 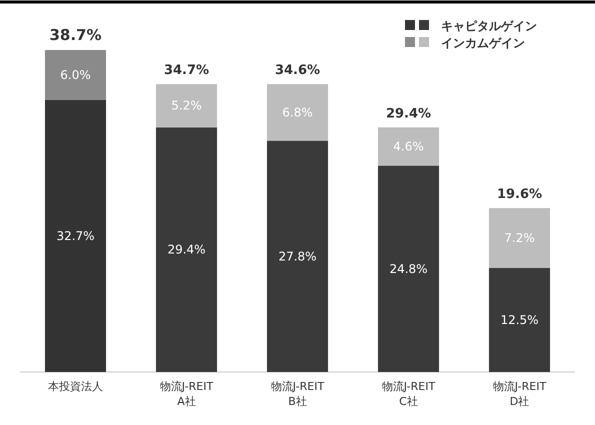 I want to click on total-label: 19.6%, so click(x=519, y=194).